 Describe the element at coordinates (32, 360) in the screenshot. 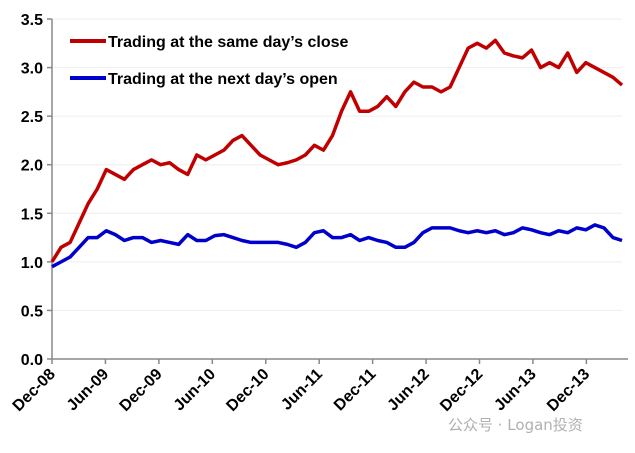

I see `y-tick-label: 0.0` at that location.